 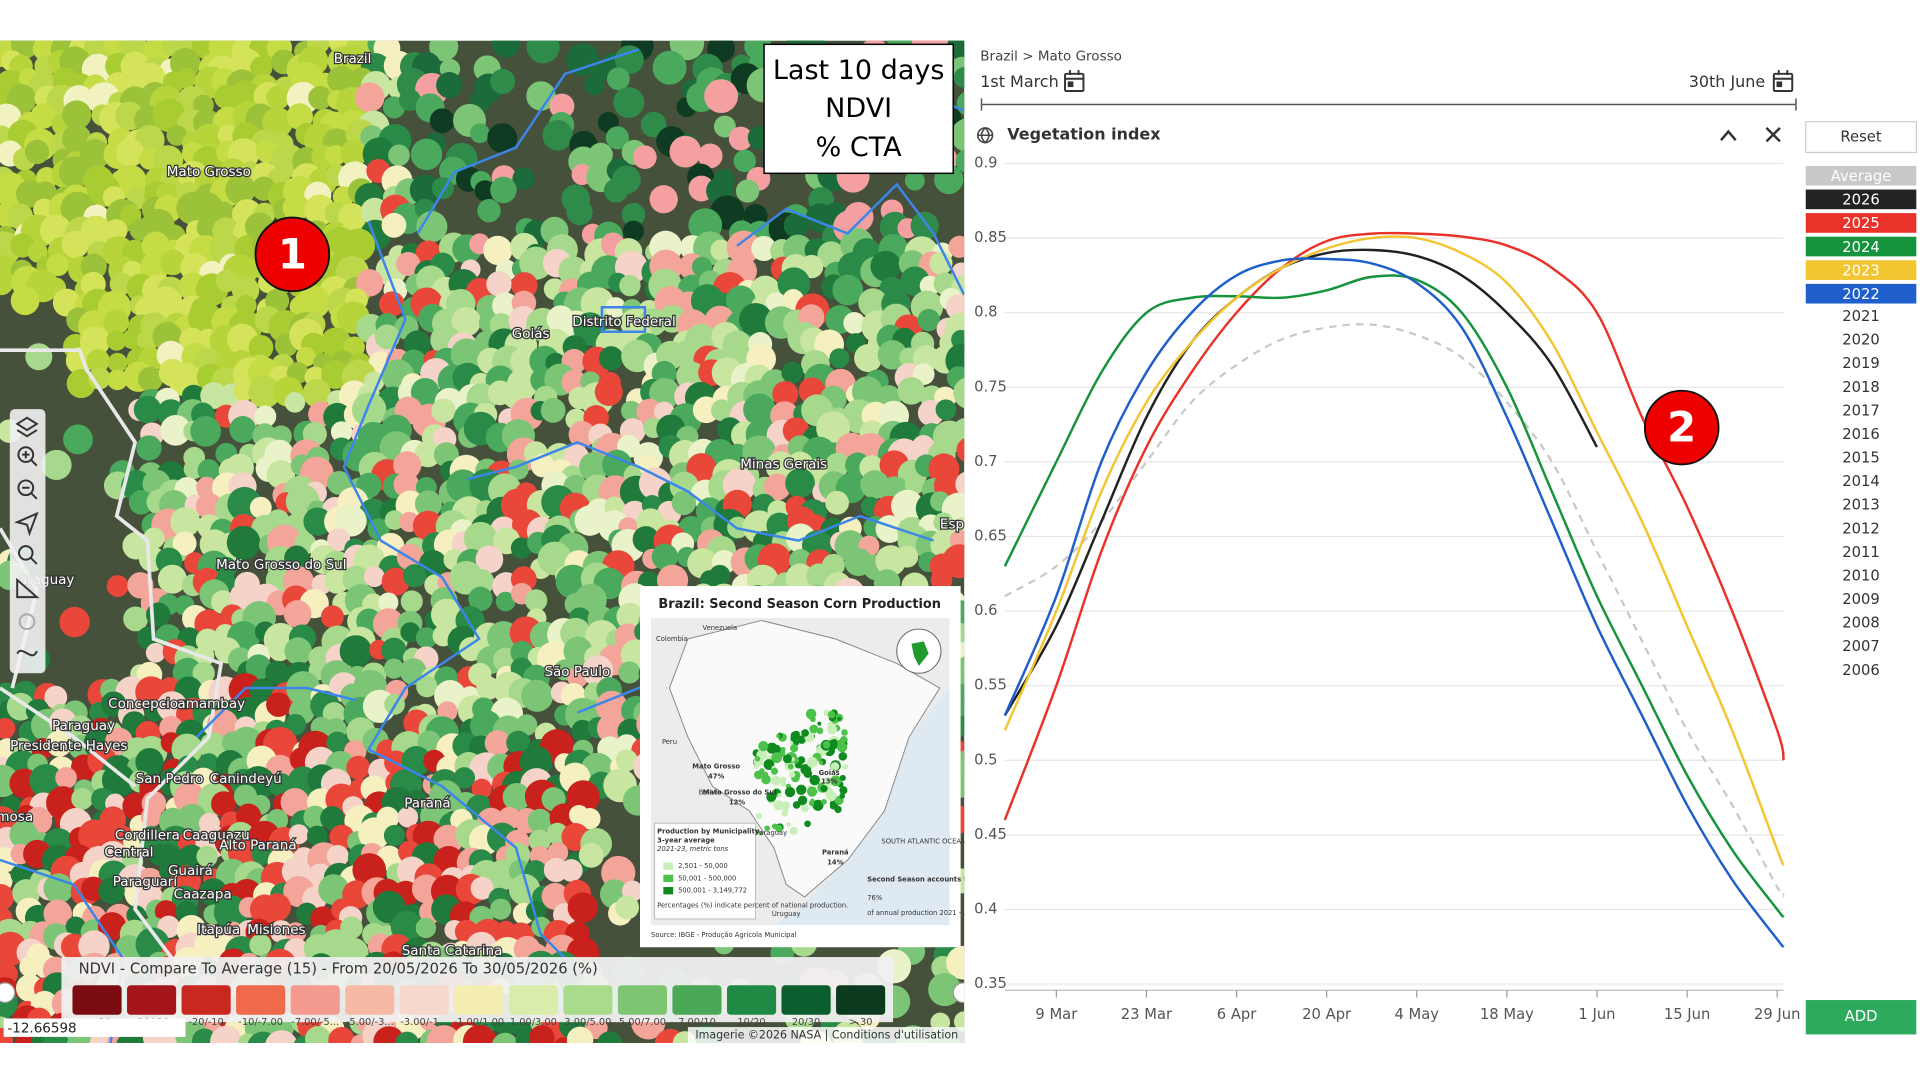 I want to click on zoom-out-icon, so click(x=26, y=488).